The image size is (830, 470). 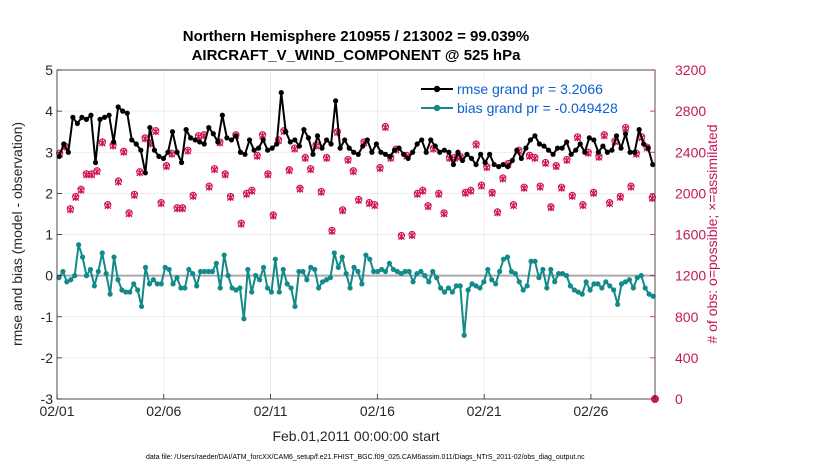 What do you see at coordinates (49, 235) in the screenshot?
I see `y-left-tick-label: 1` at bounding box center [49, 235].